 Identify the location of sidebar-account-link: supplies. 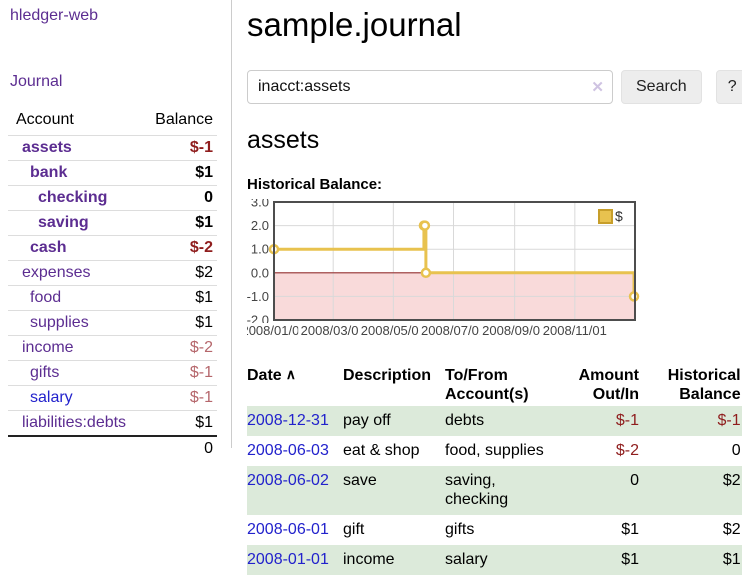
(59, 322).